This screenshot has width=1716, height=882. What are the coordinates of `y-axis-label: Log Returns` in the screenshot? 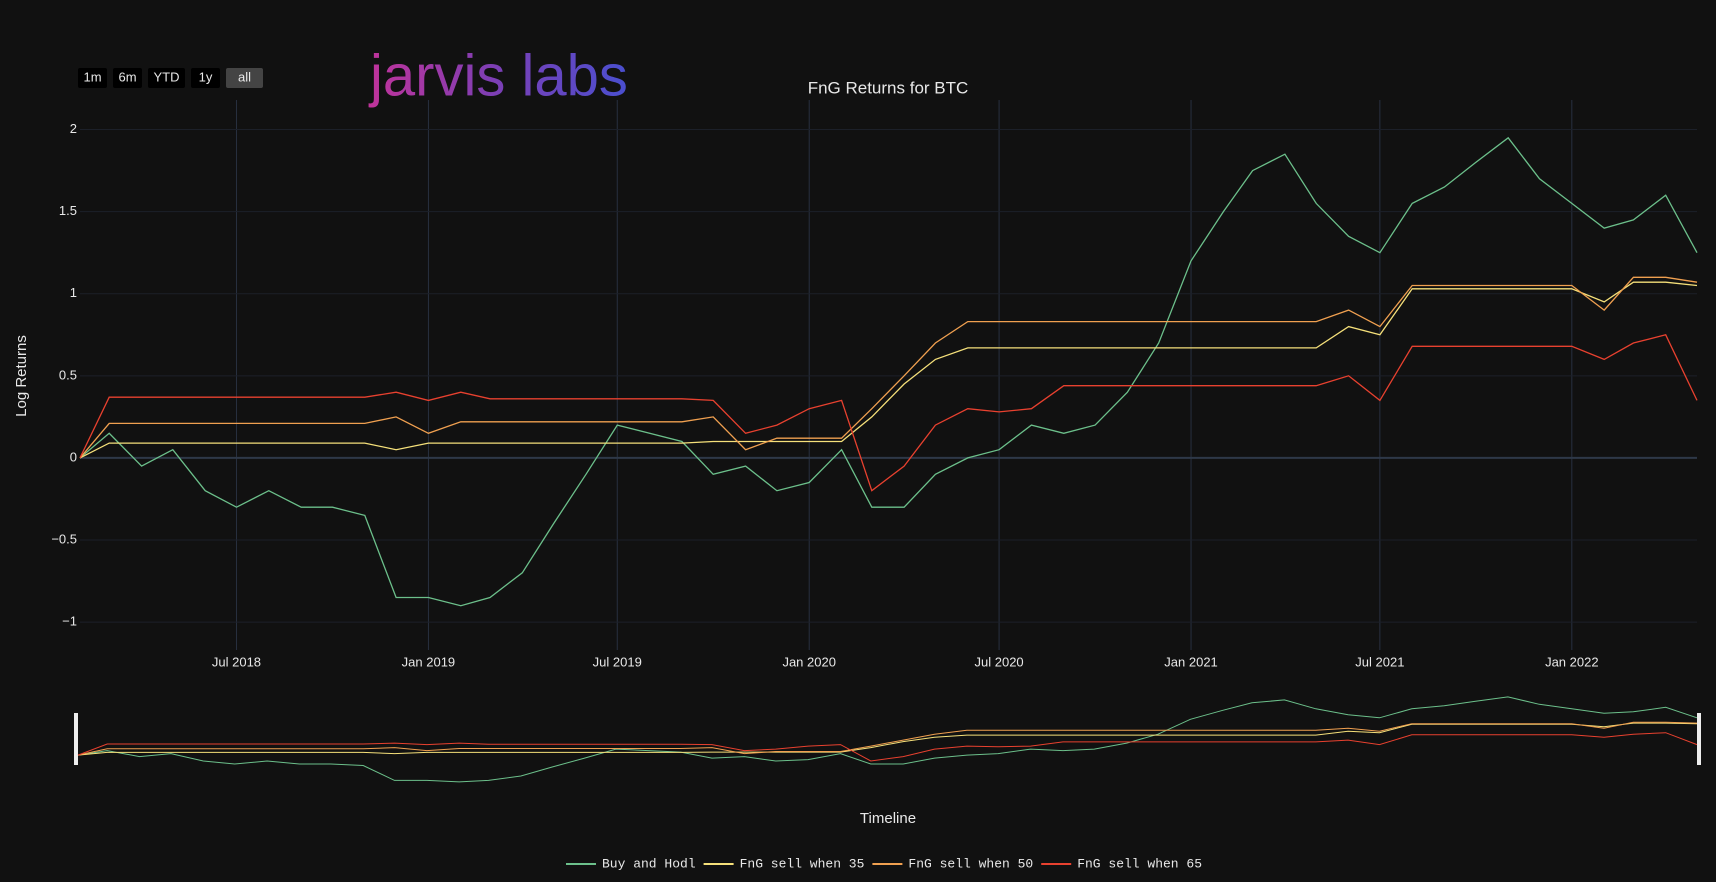 It's located at (21, 376).